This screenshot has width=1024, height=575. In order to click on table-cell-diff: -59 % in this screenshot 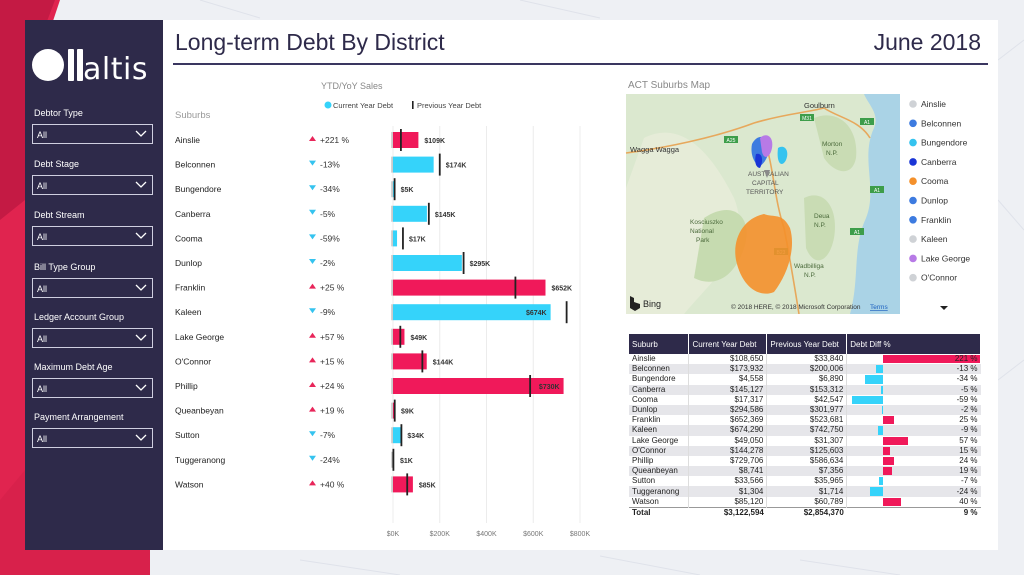, I will do `click(914, 400)`.